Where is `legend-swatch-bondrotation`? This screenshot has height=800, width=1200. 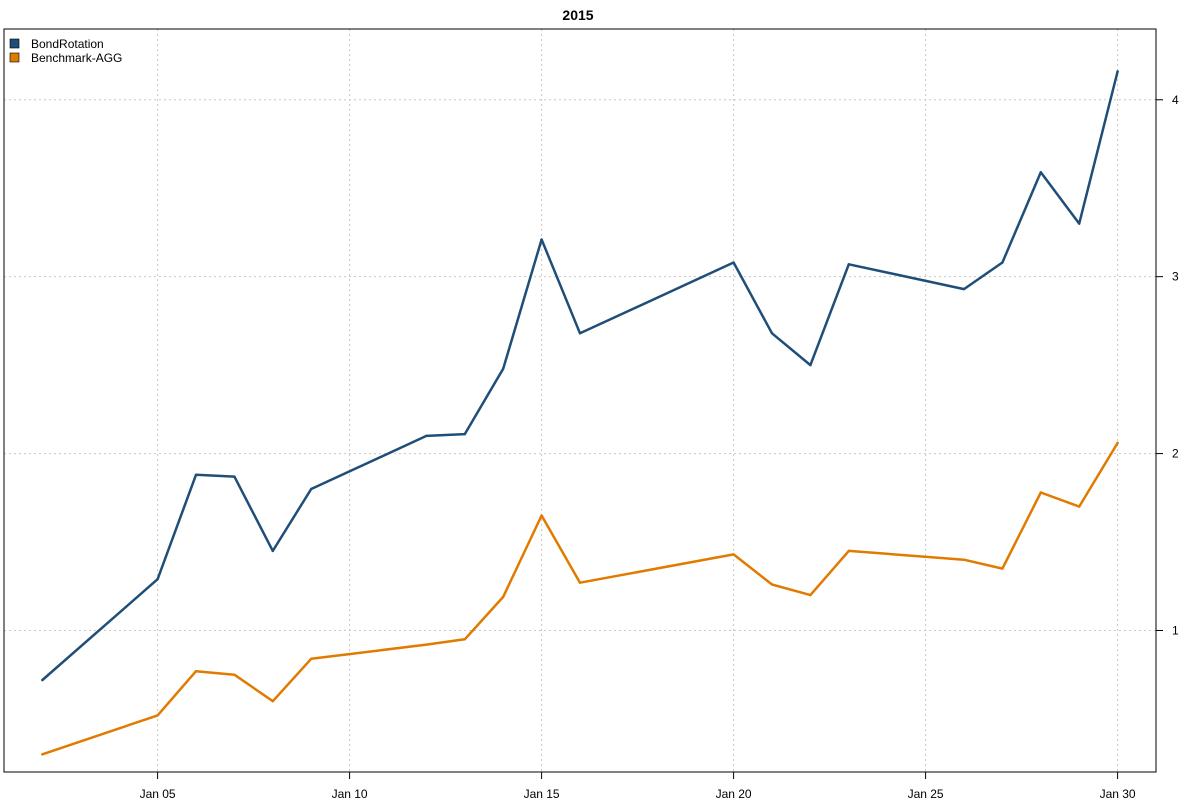
legend-swatch-bondrotation is located at coordinates (14, 43).